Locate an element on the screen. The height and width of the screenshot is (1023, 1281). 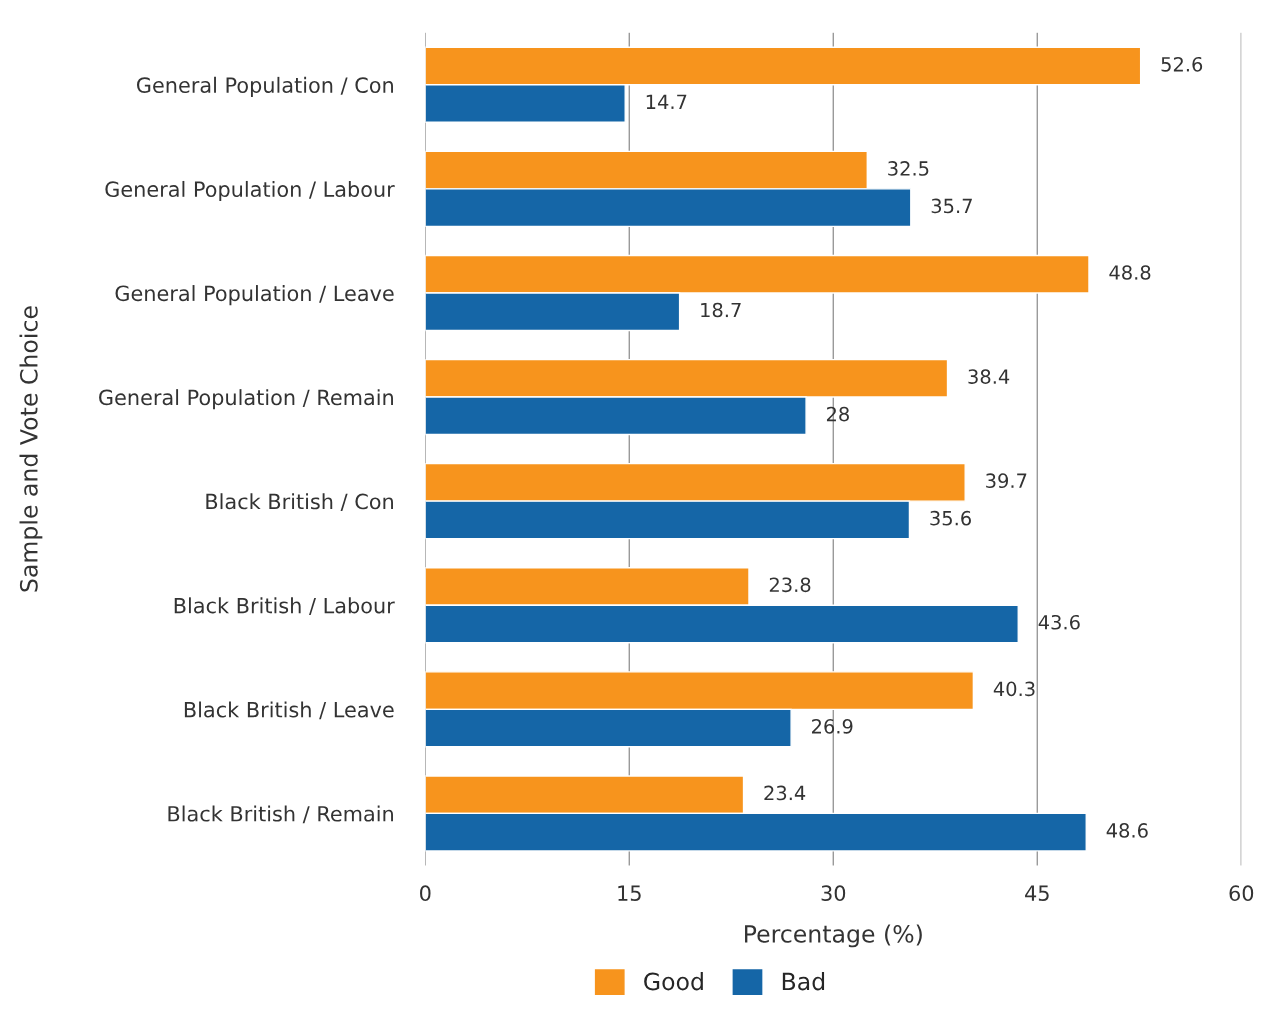
data-label: 23.4 is located at coordinates (785, 793).